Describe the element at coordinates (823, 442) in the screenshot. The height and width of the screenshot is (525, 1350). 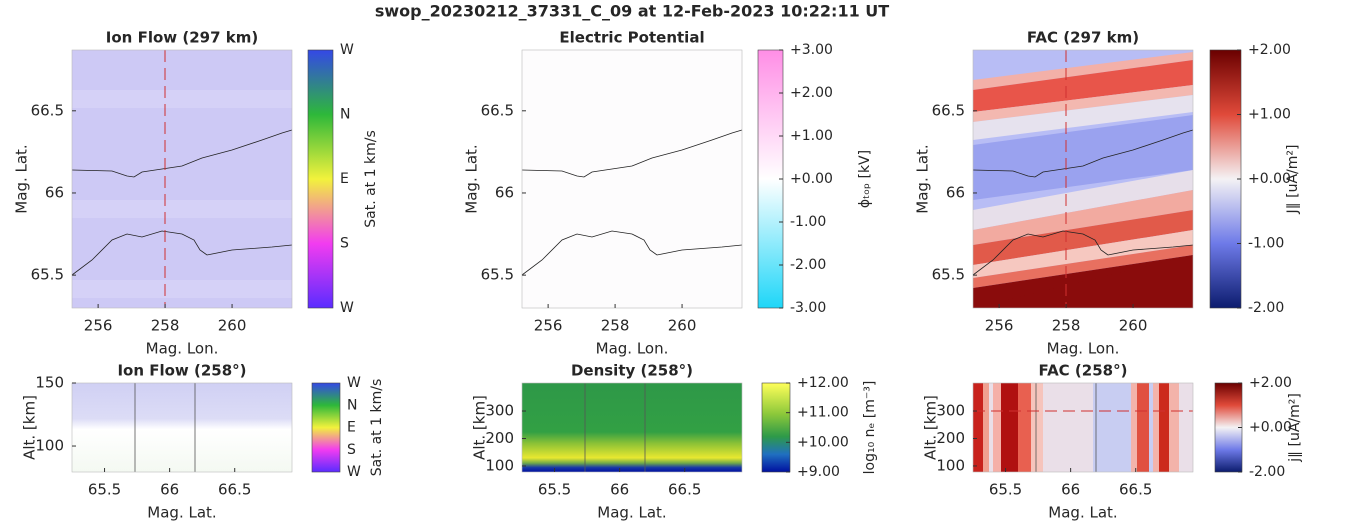
I see `colorbar-tick-label: +10.00` at that location.